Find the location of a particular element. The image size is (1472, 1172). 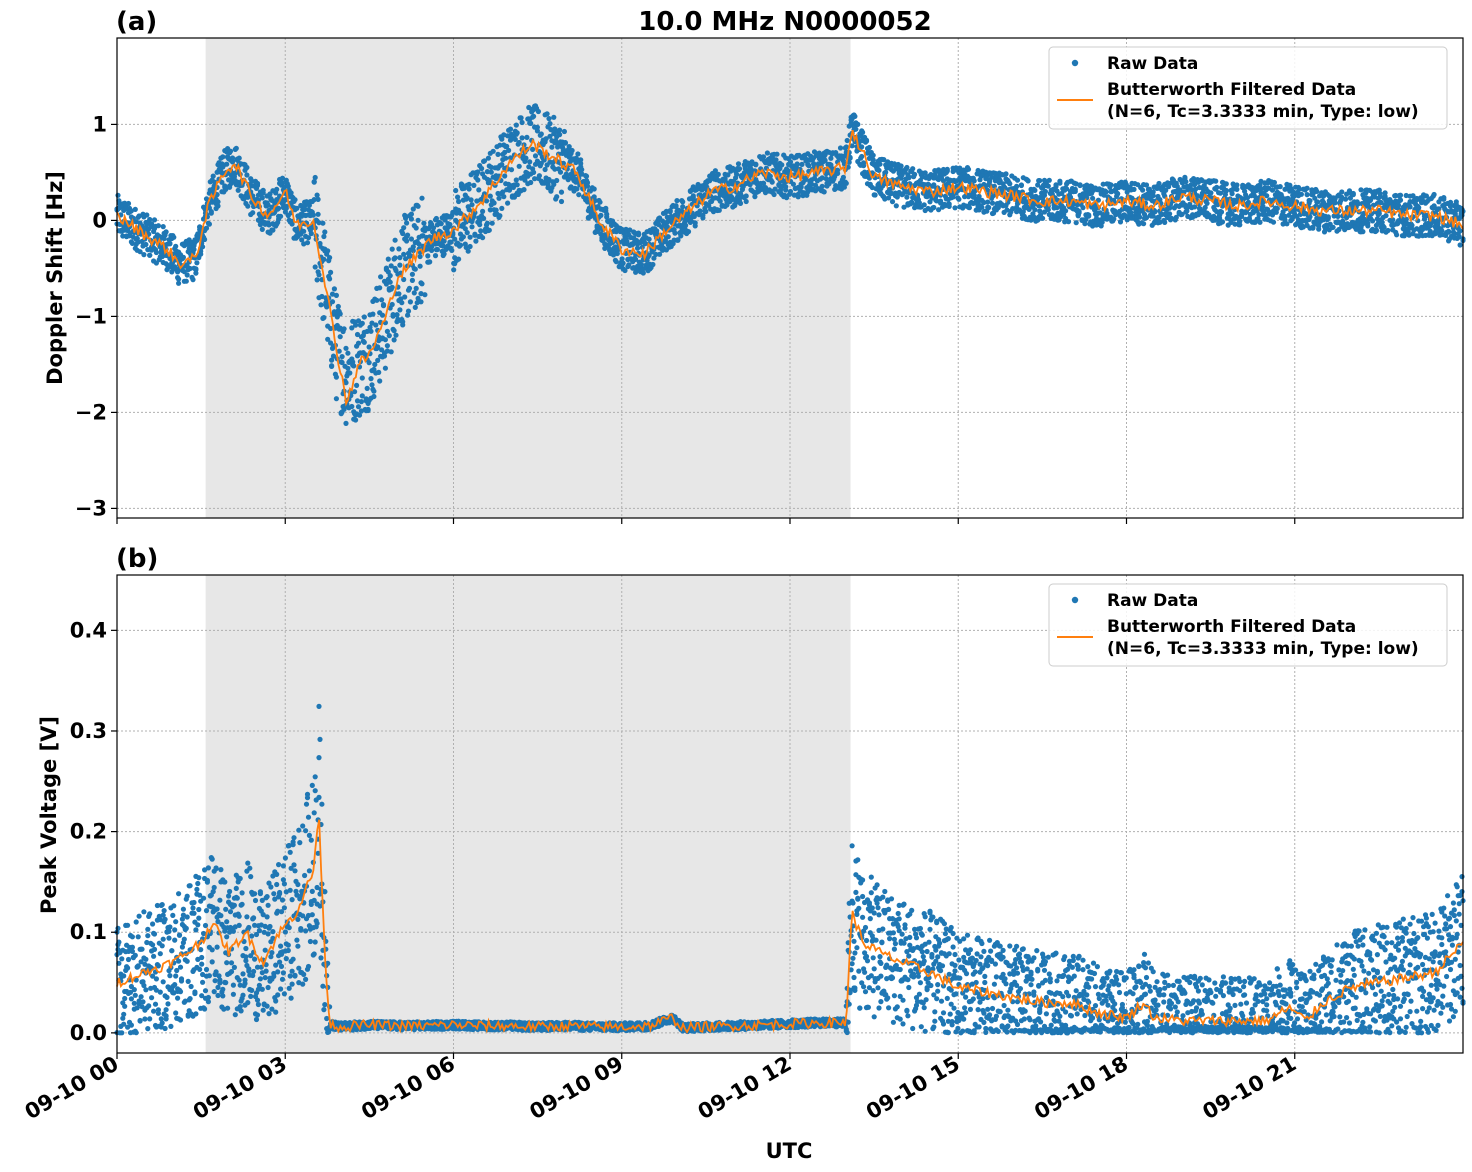

y-tick-label-a: −2 is located at coordinates (91, 412).